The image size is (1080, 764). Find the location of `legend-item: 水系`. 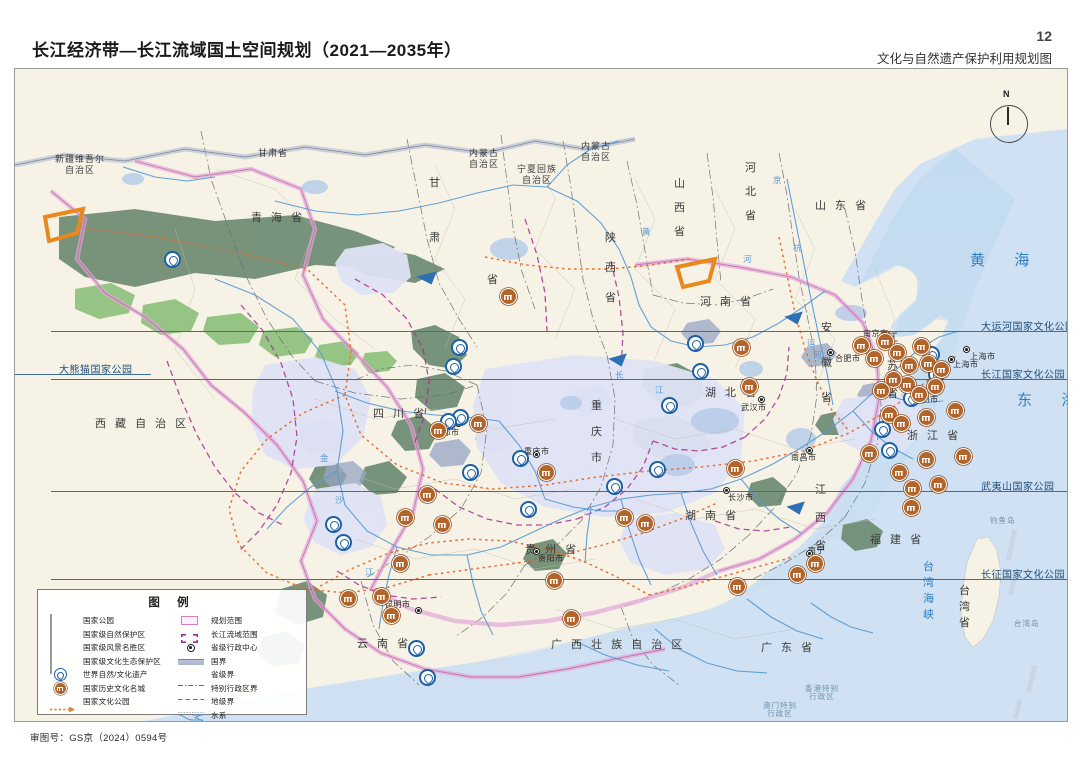

legend-item: 水系 is located at coordinates (218, 715).